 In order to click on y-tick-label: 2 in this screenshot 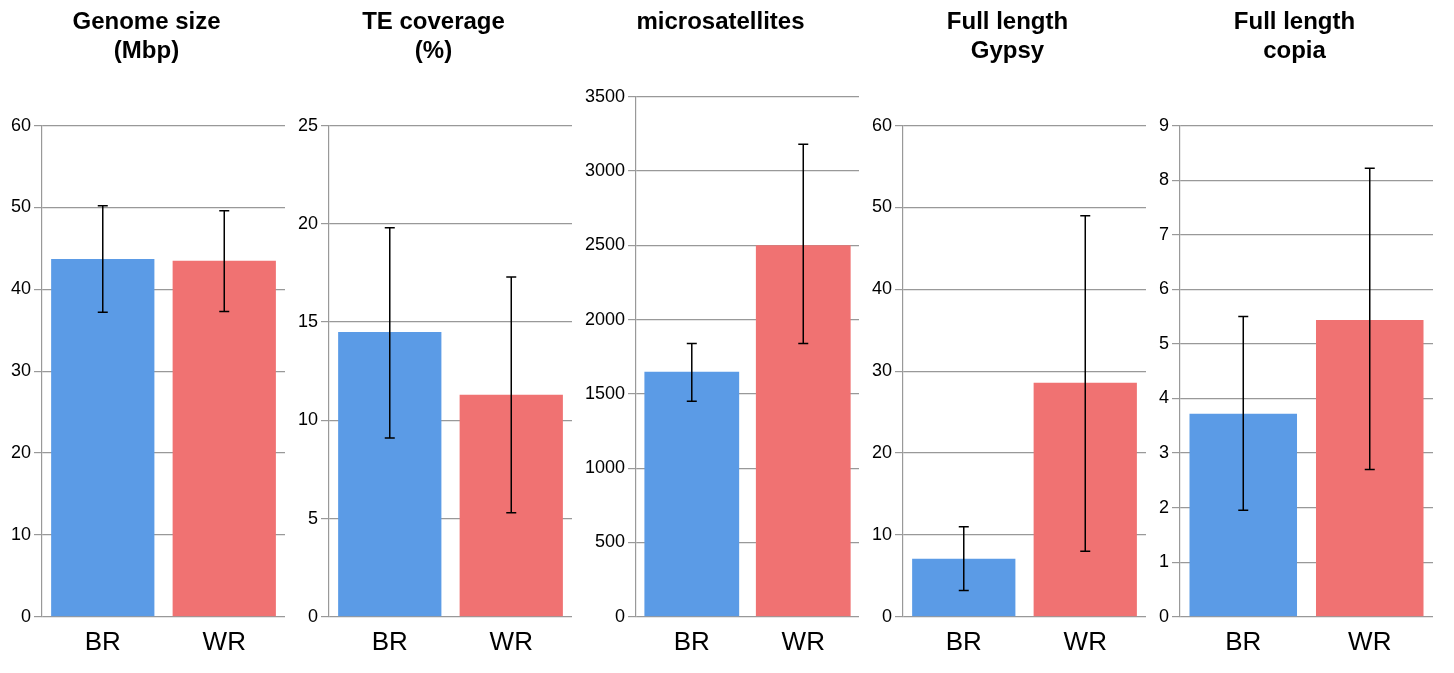, I will do `click(1164, 506)`.